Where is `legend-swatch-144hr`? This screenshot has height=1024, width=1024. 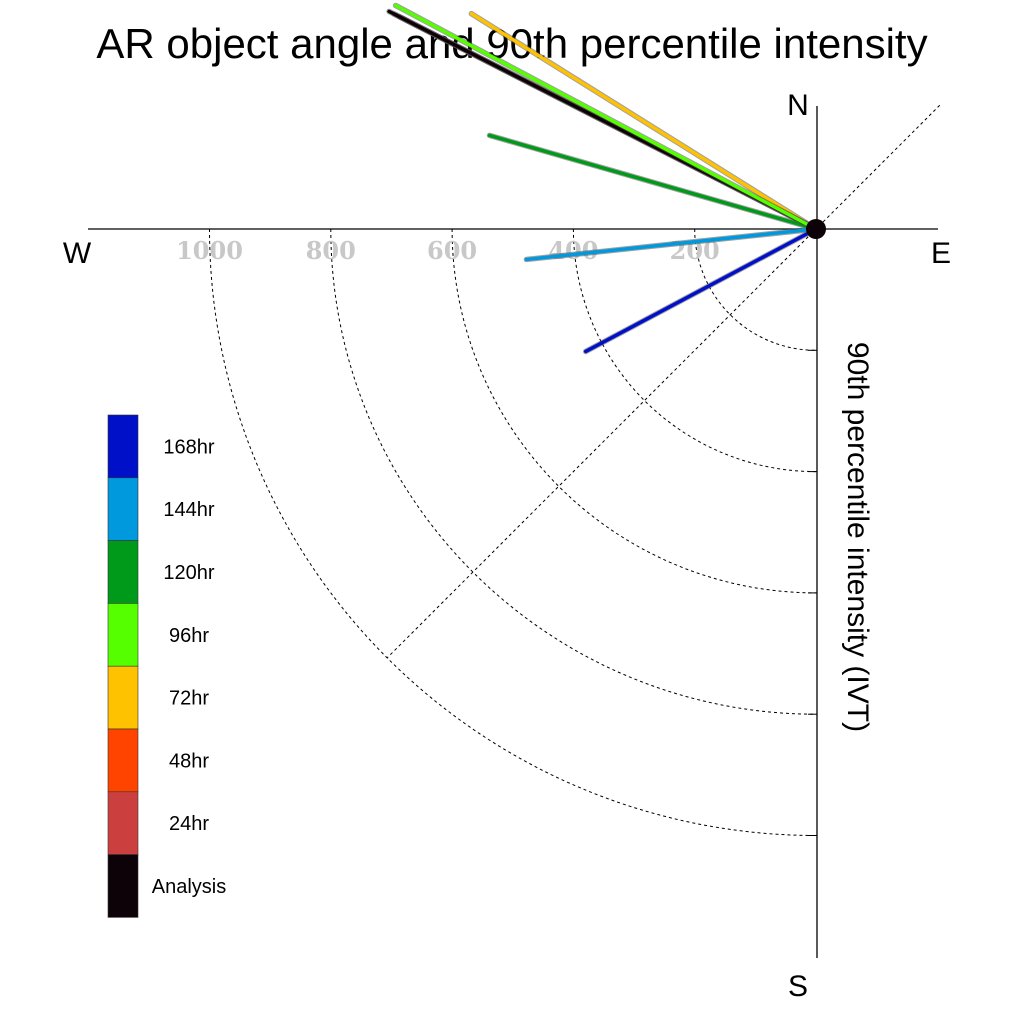
legend-swatch-144hr is located at coordinates (123, 509).